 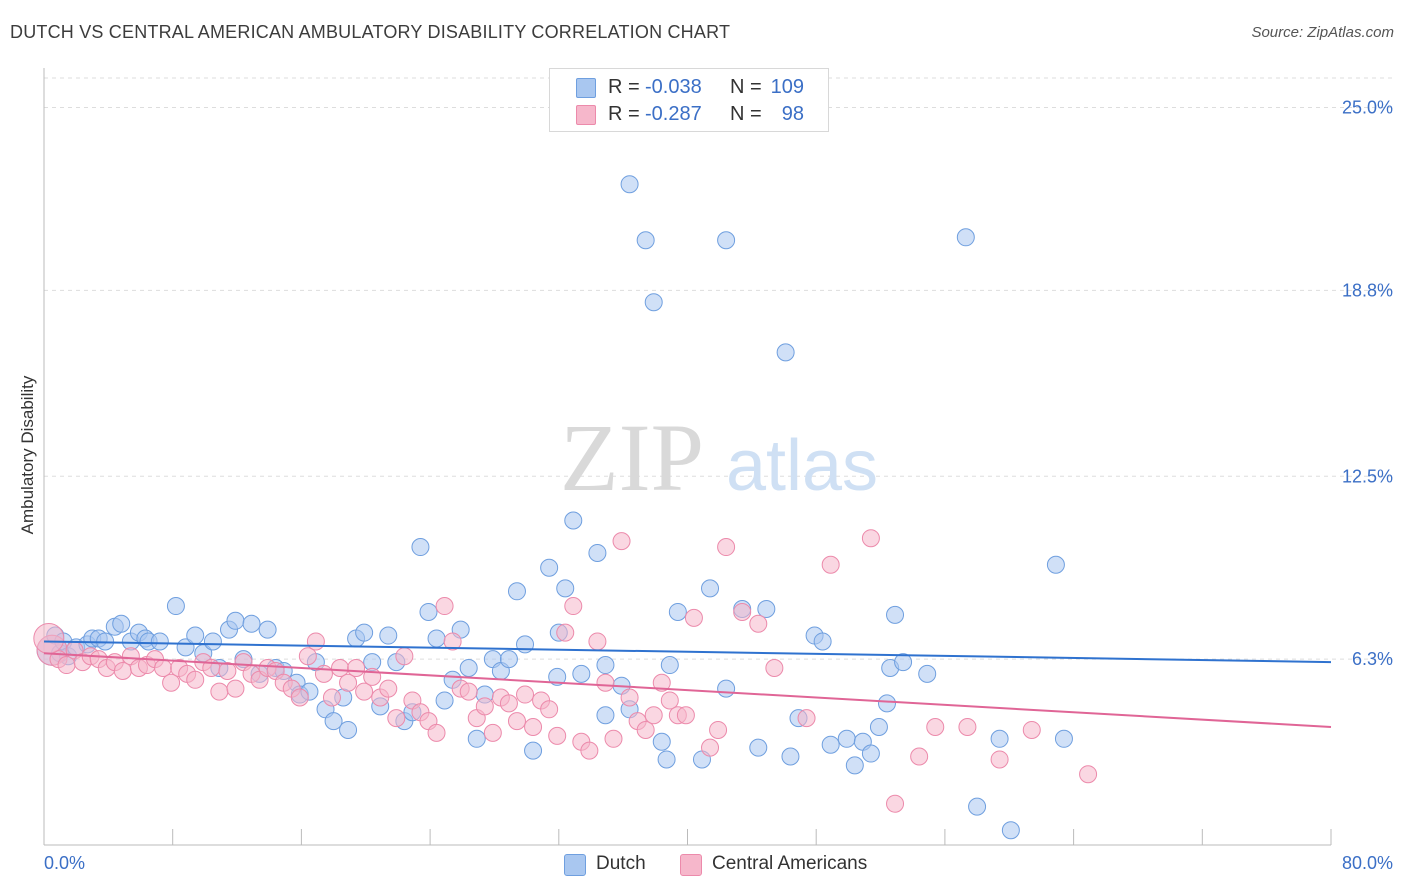 I want to click on y-tick-label: 12.5%, so click(x=1367, y=476).